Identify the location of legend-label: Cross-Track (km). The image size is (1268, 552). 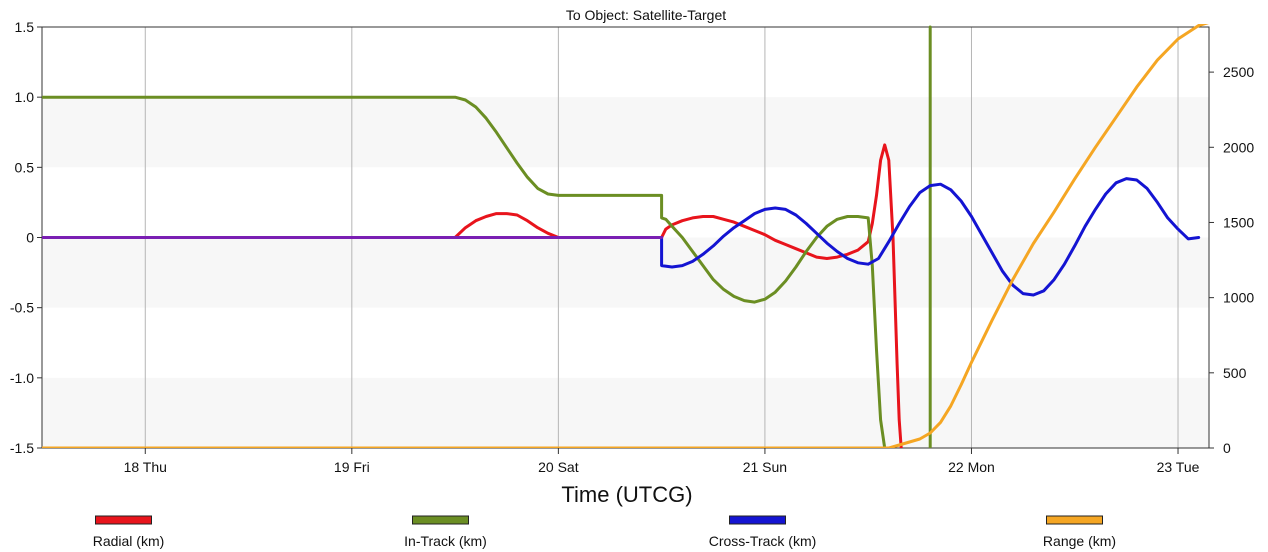
(763, 541).